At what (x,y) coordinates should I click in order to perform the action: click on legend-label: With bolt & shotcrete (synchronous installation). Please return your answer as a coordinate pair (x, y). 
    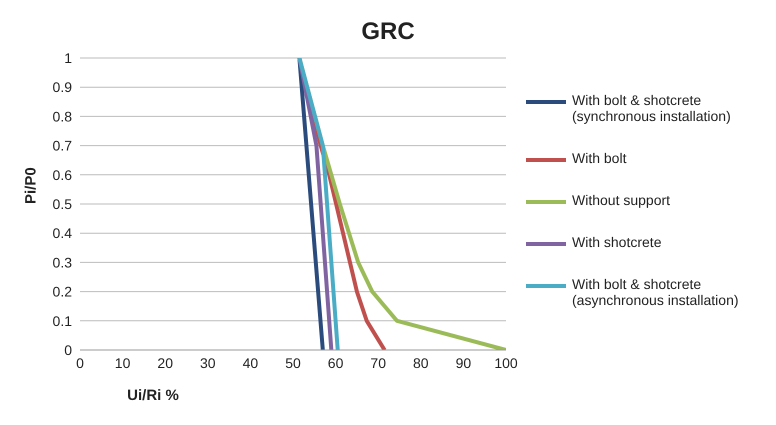
    Looking at the image, I should click on (652, 108).